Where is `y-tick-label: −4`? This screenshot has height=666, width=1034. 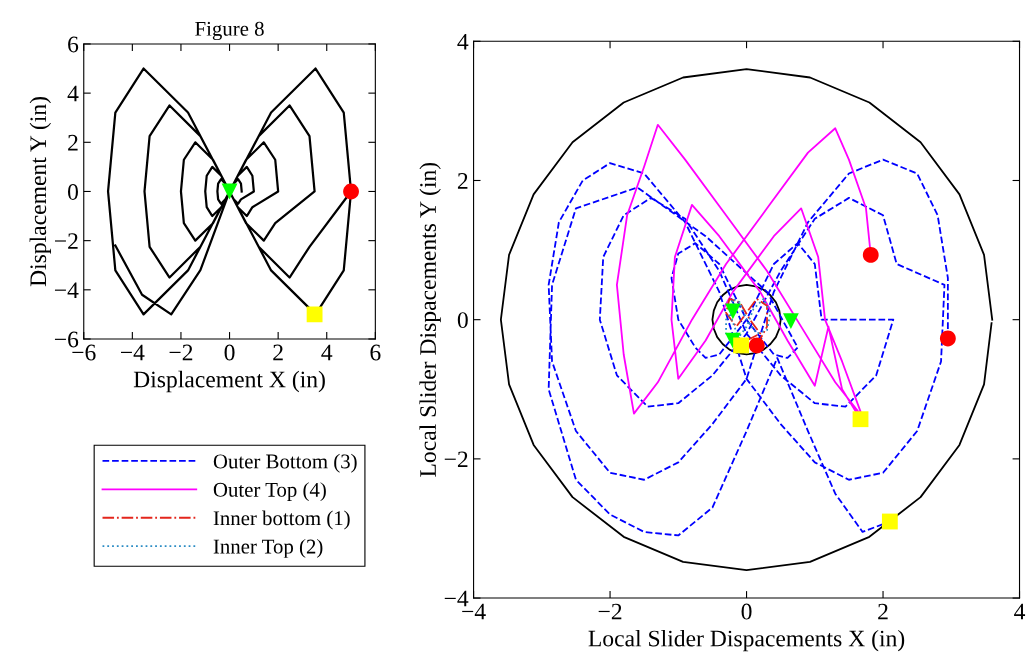 y-tick-label: −4 is located at coordinates (66, 290).